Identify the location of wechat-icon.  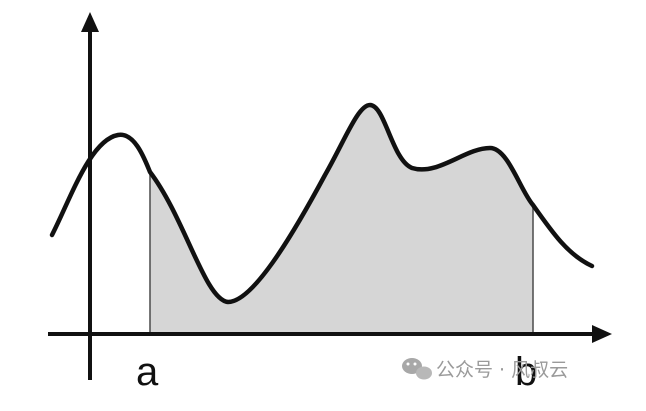
(417, 369).